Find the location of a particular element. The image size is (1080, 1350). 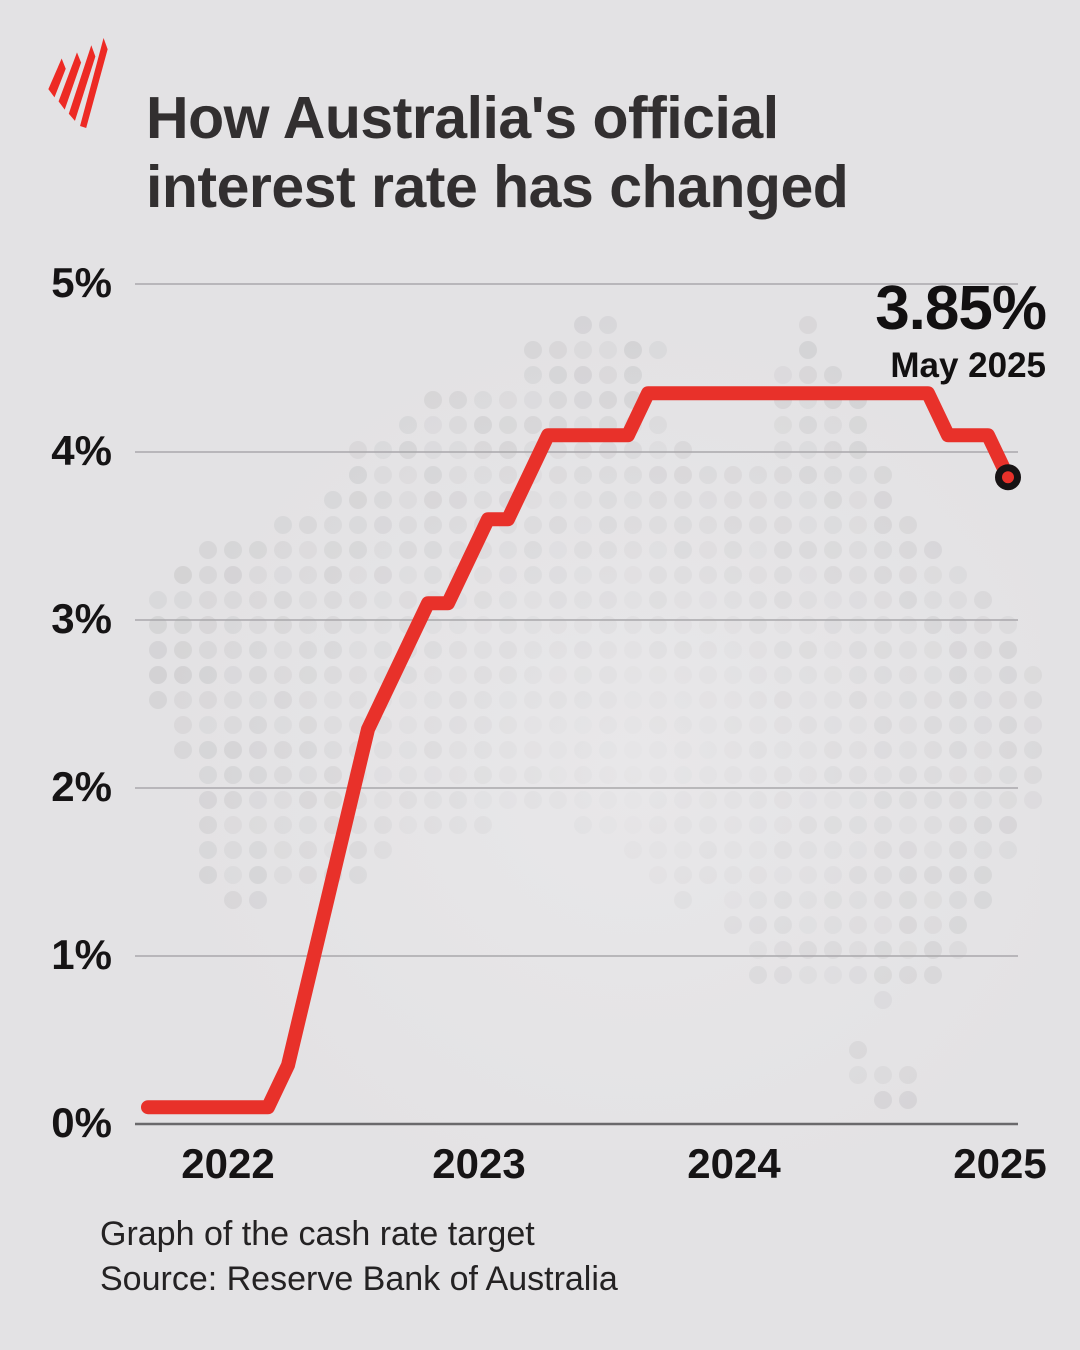

x-tick-label: 2023 is located at coordinates (479, 1163).